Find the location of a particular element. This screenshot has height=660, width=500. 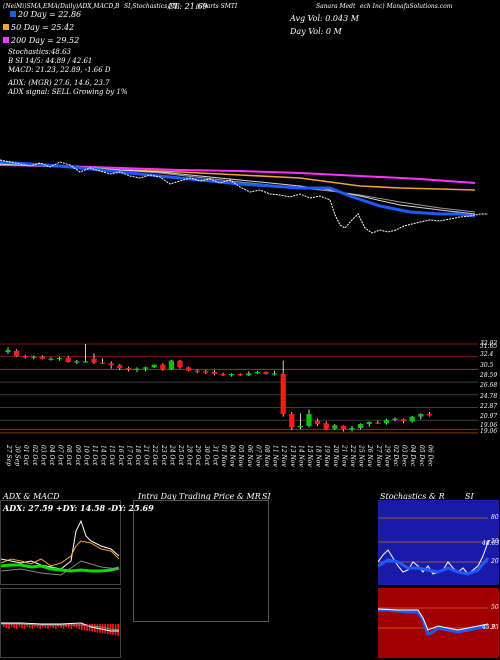

mrsi-panel: 45.9 50 25 is located at coordinates (438, 623).